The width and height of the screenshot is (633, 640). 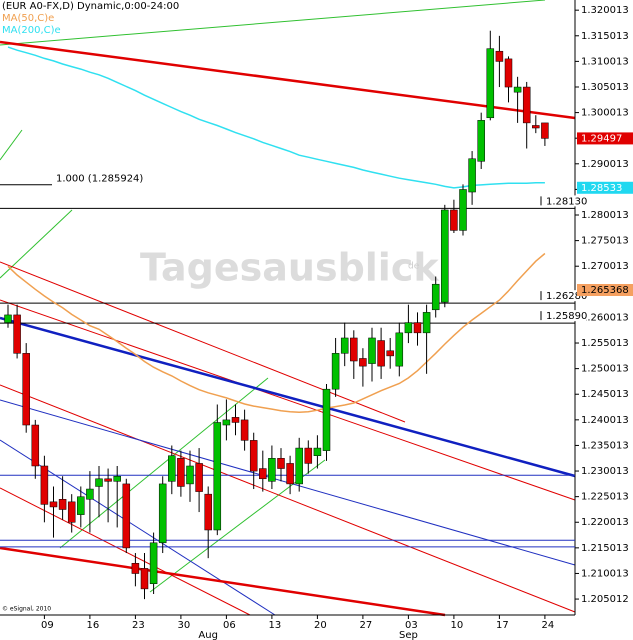 What do you see at coordinates (566, 316) in the screenshot?
I see `level-label: 1.25890` at bounding box center [566, 316].